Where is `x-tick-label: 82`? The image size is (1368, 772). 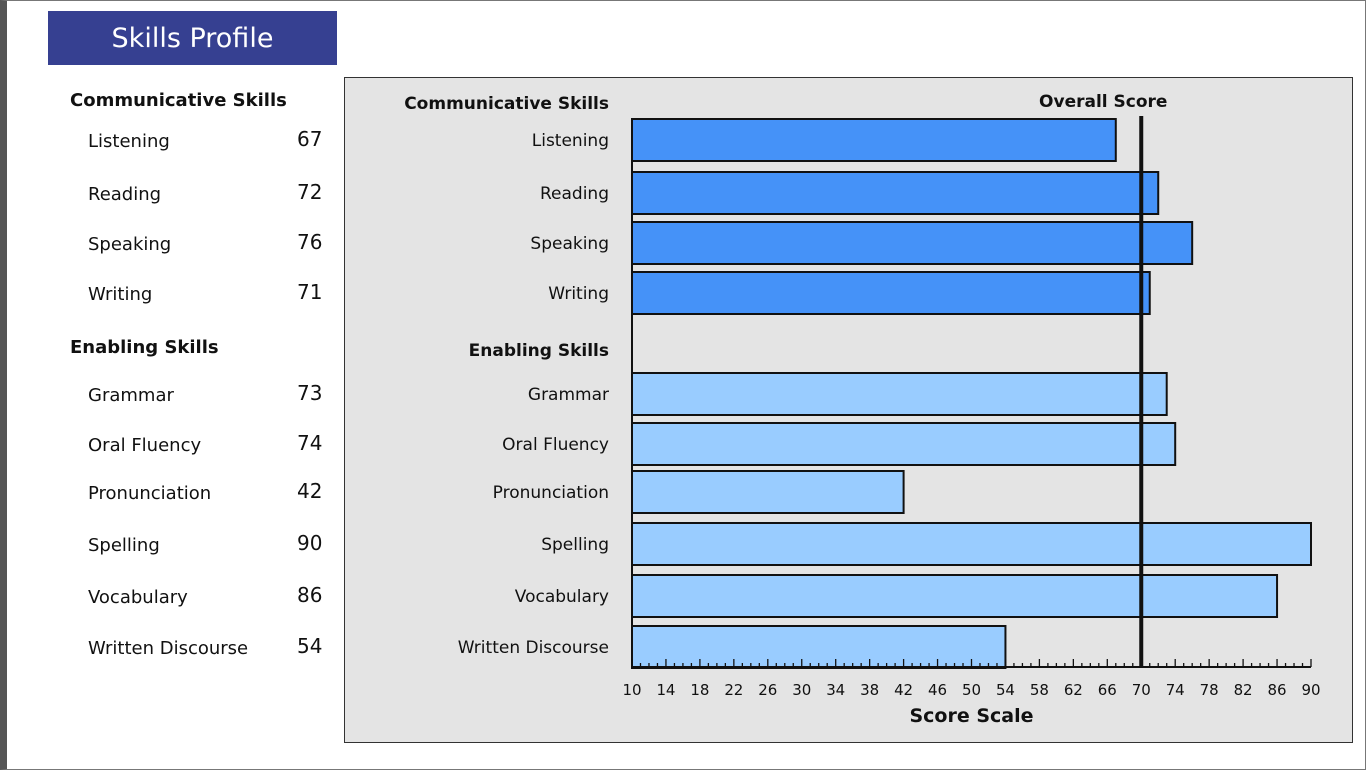
x-tick-label: 82 is located at coordinates (1243, 690).